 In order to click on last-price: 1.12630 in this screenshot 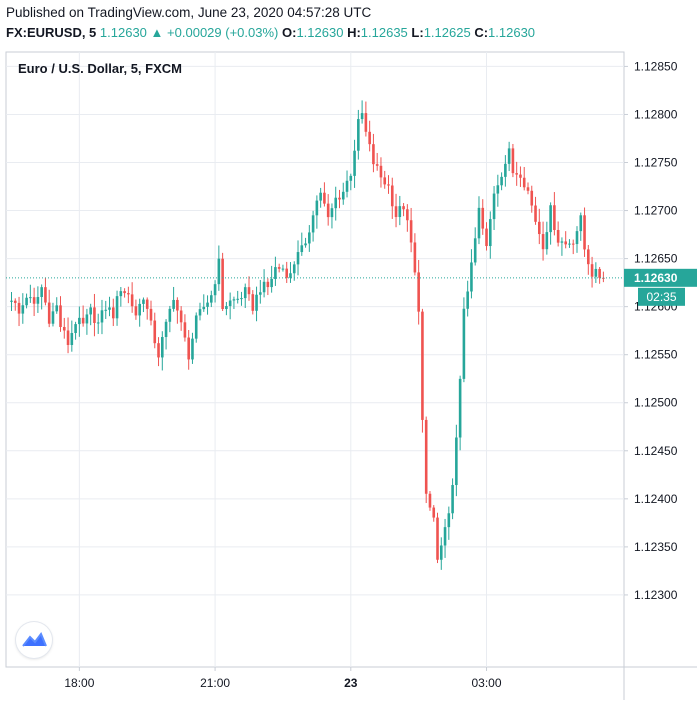, I will do `click(123, 32)`.